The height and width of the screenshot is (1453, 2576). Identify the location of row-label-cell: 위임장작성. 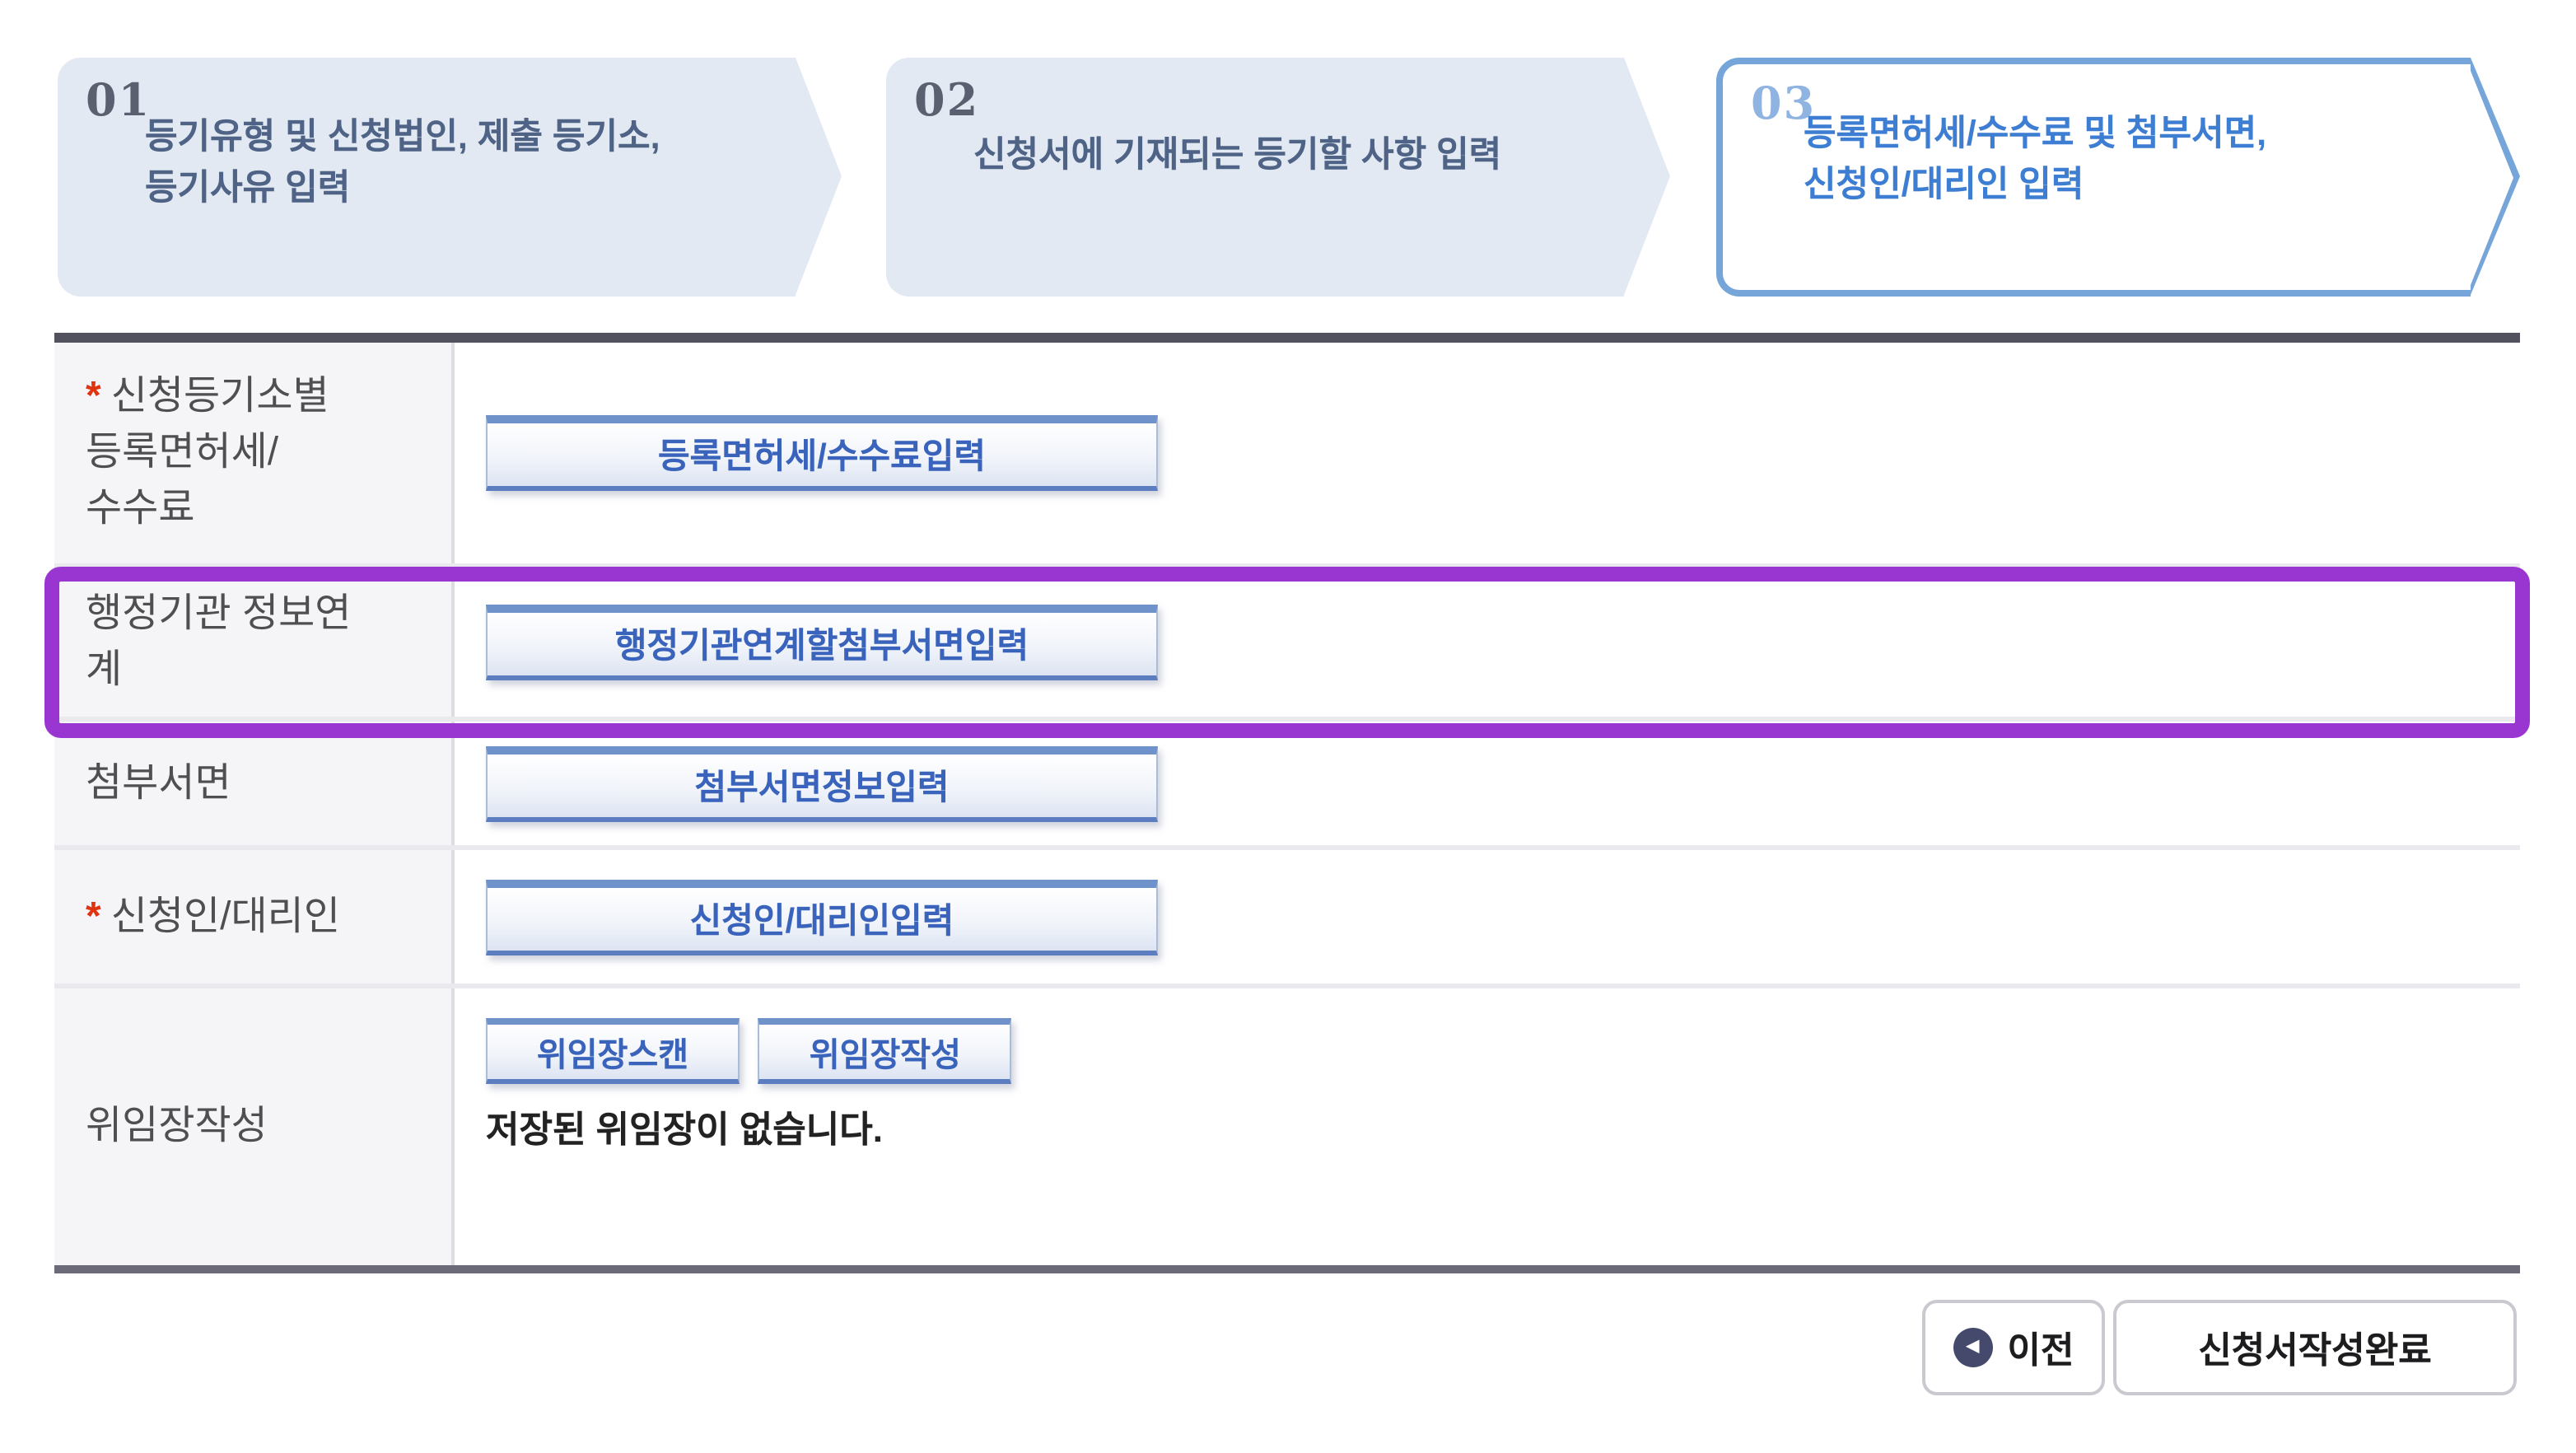
(254, 1126).